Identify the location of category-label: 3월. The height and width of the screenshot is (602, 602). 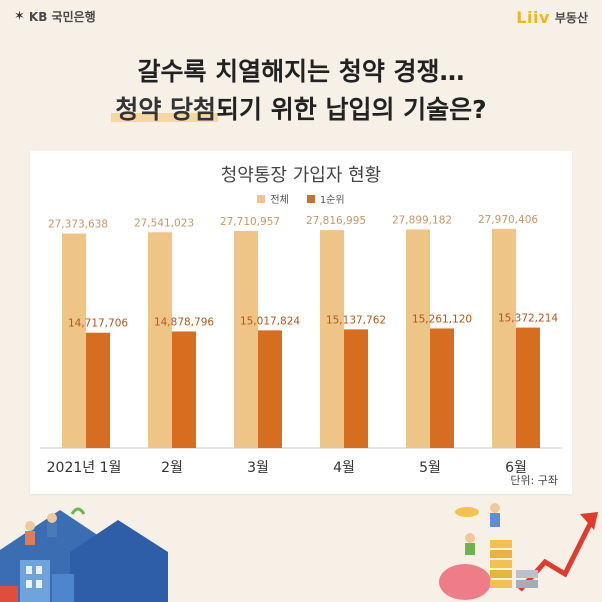
(258, 468).